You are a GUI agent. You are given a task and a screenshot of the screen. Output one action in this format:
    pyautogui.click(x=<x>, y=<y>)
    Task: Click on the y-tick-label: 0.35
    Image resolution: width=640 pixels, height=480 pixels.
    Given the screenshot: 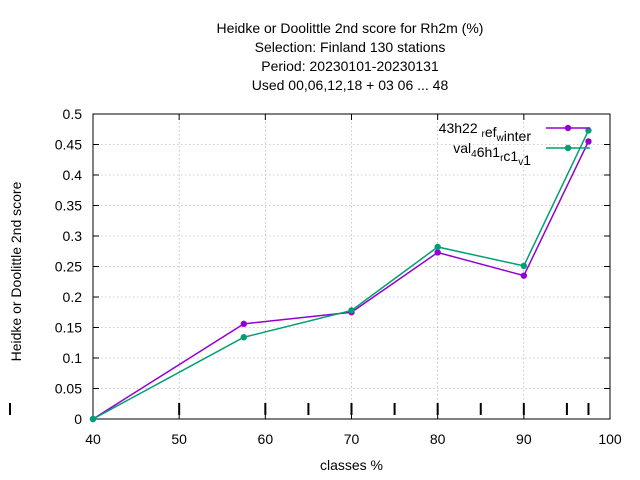 What is the action you would take?
    pyautogui.click(x=68, y=206)
    